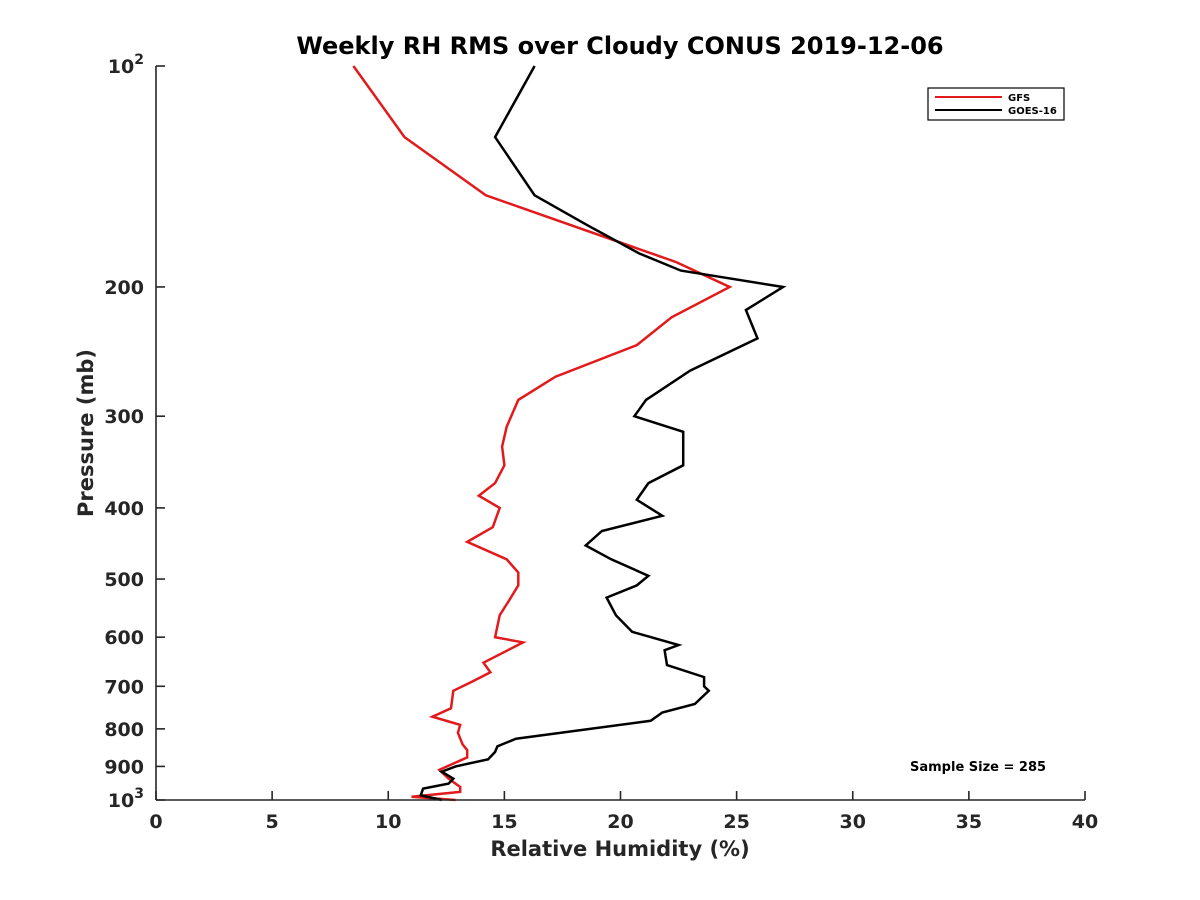  Describe the element at coordinates (124, 417) in the screenshot. I see `y-tick-label: 300` at that location.